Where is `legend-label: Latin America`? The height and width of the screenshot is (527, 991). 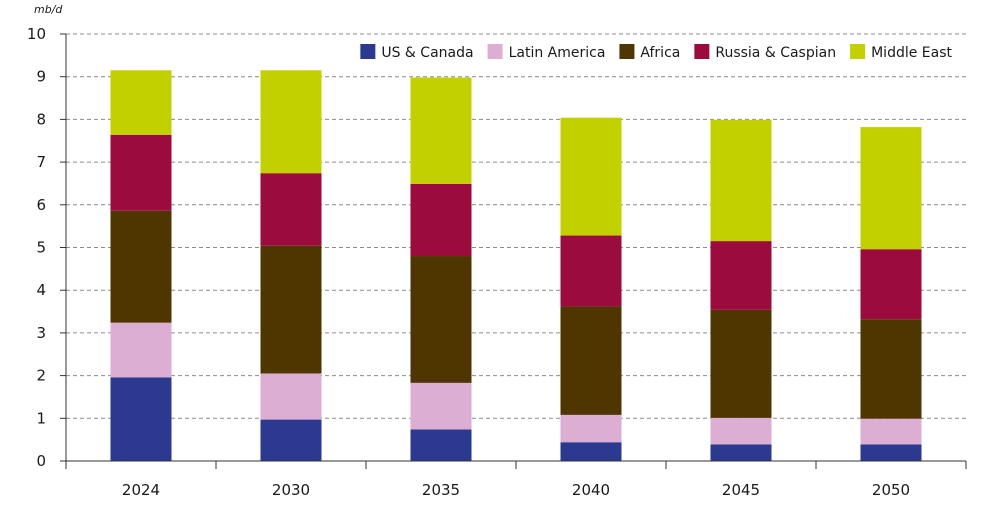 legend-label: Latin America is located at coordinates (557, 53).